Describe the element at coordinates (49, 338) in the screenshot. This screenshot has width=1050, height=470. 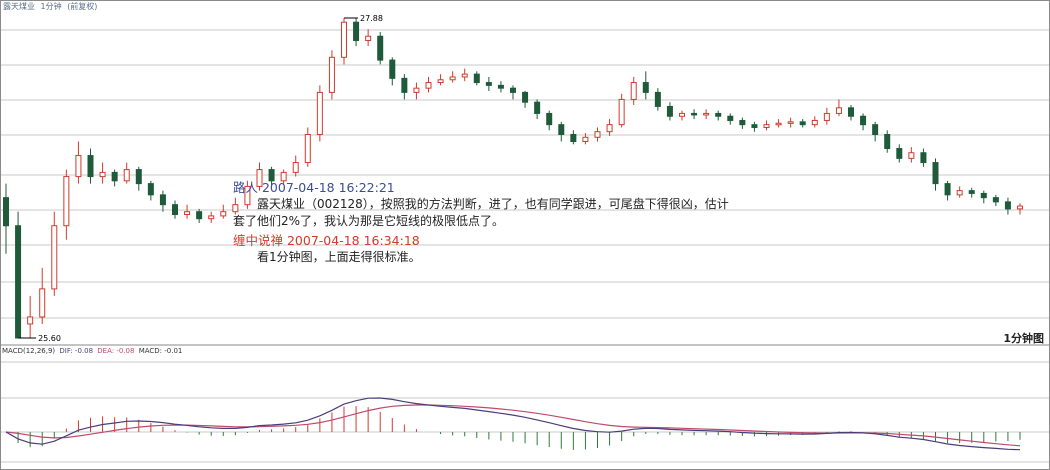
I see `low-price-label: 25.60` at that location.